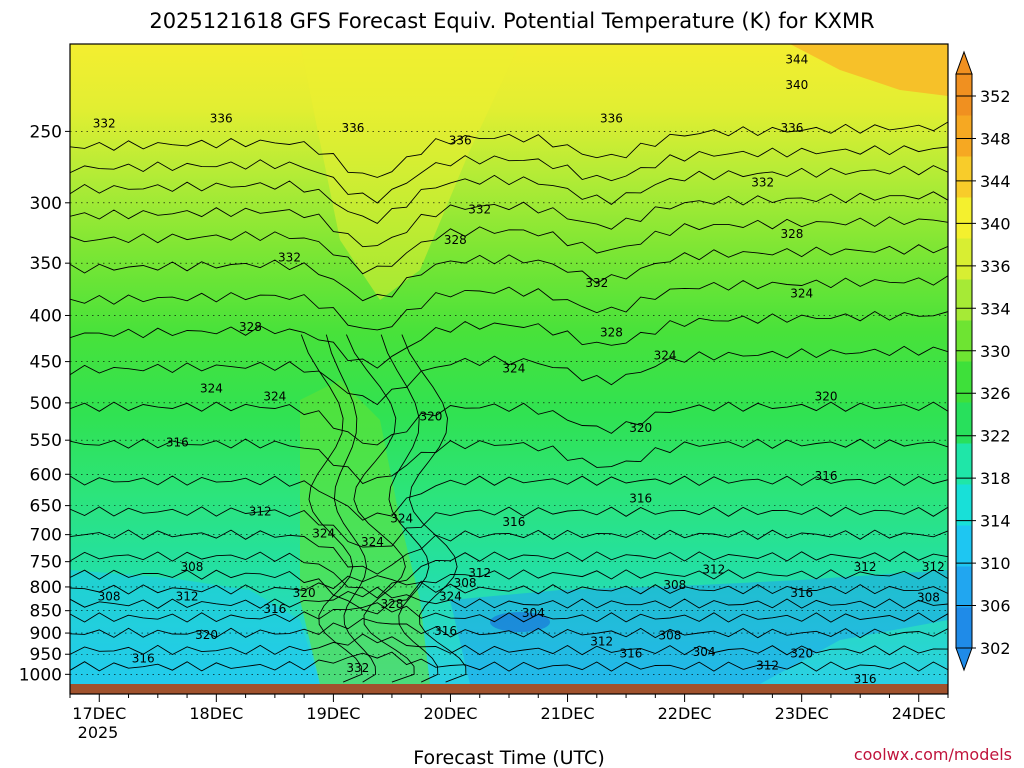  Describe the element at coordinates (919, 713) in the screenshot. I see `x-tick-label: 24DEC` at that location.